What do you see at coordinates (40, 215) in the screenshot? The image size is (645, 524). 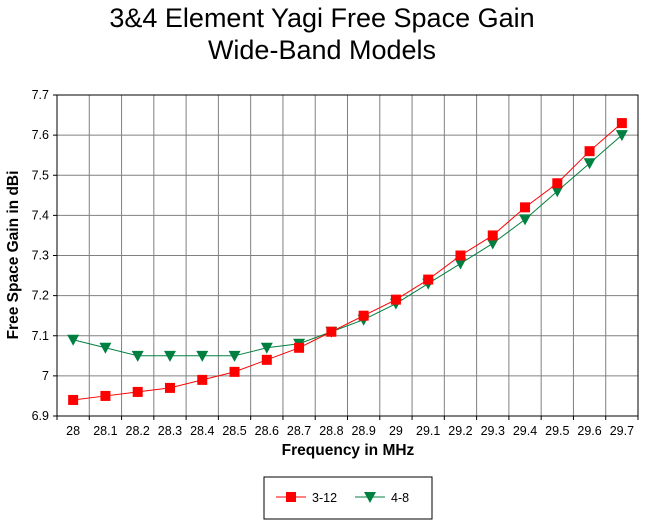 I see `y-tick-label: 7.4` at bounding box center [40, 215].